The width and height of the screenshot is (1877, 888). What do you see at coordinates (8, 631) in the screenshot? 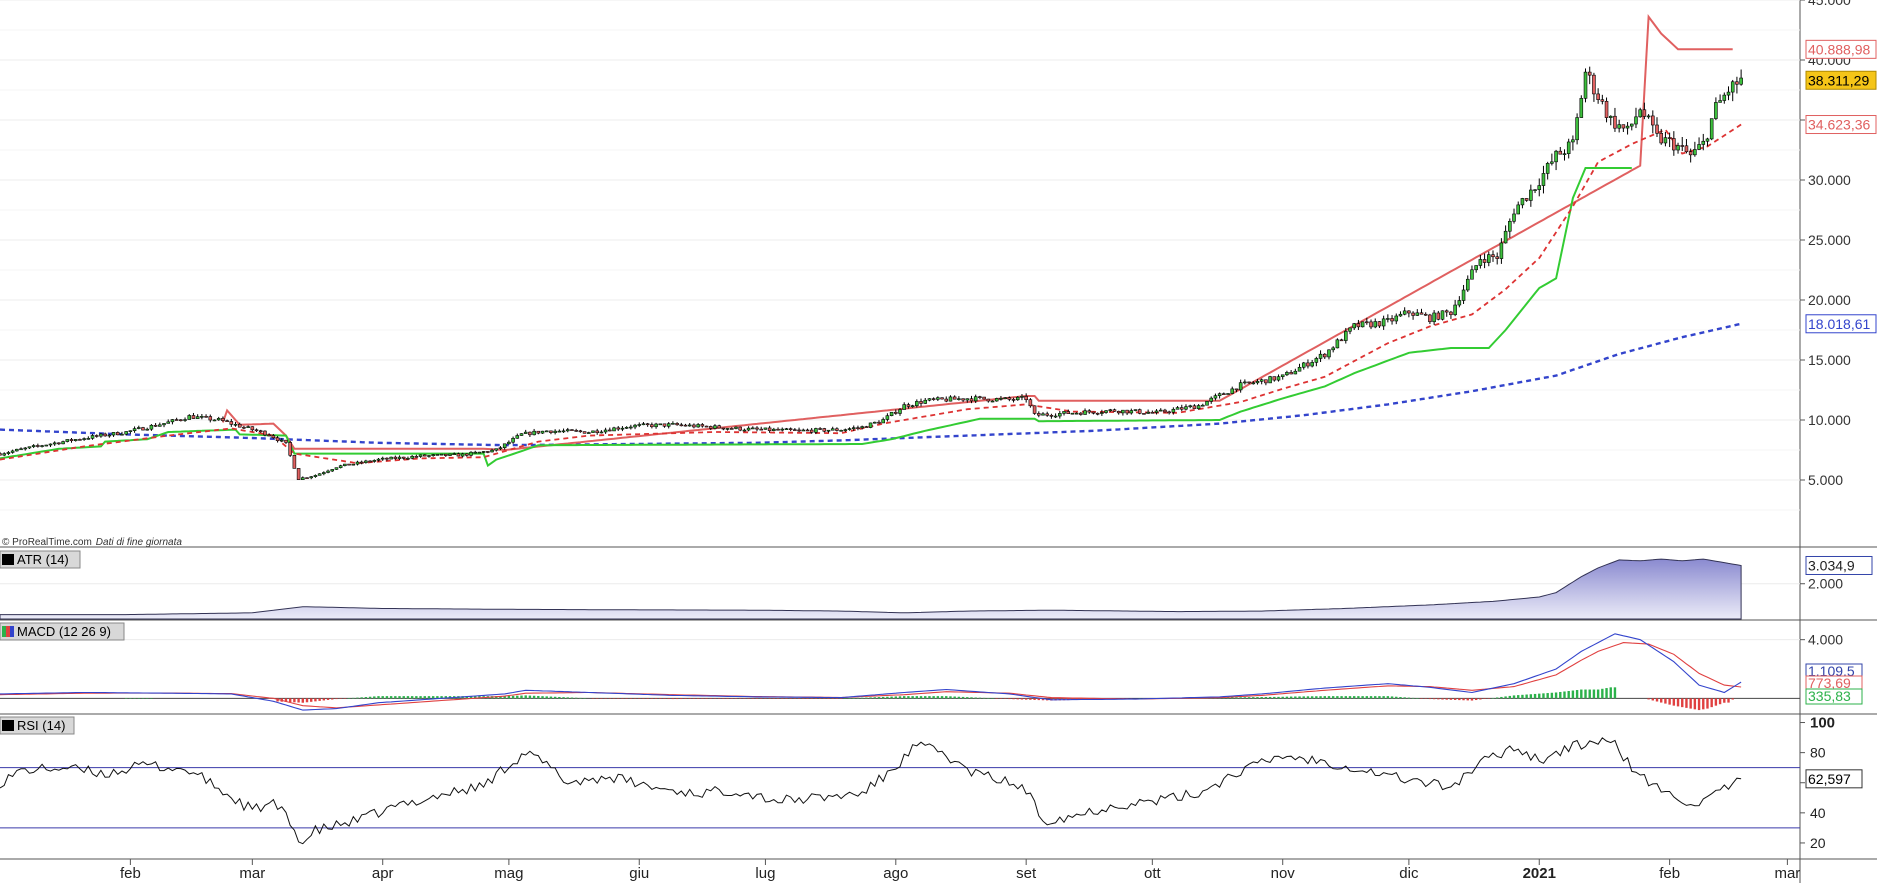
I see `macd-swatch-signal` at bounding box center [8, 631].